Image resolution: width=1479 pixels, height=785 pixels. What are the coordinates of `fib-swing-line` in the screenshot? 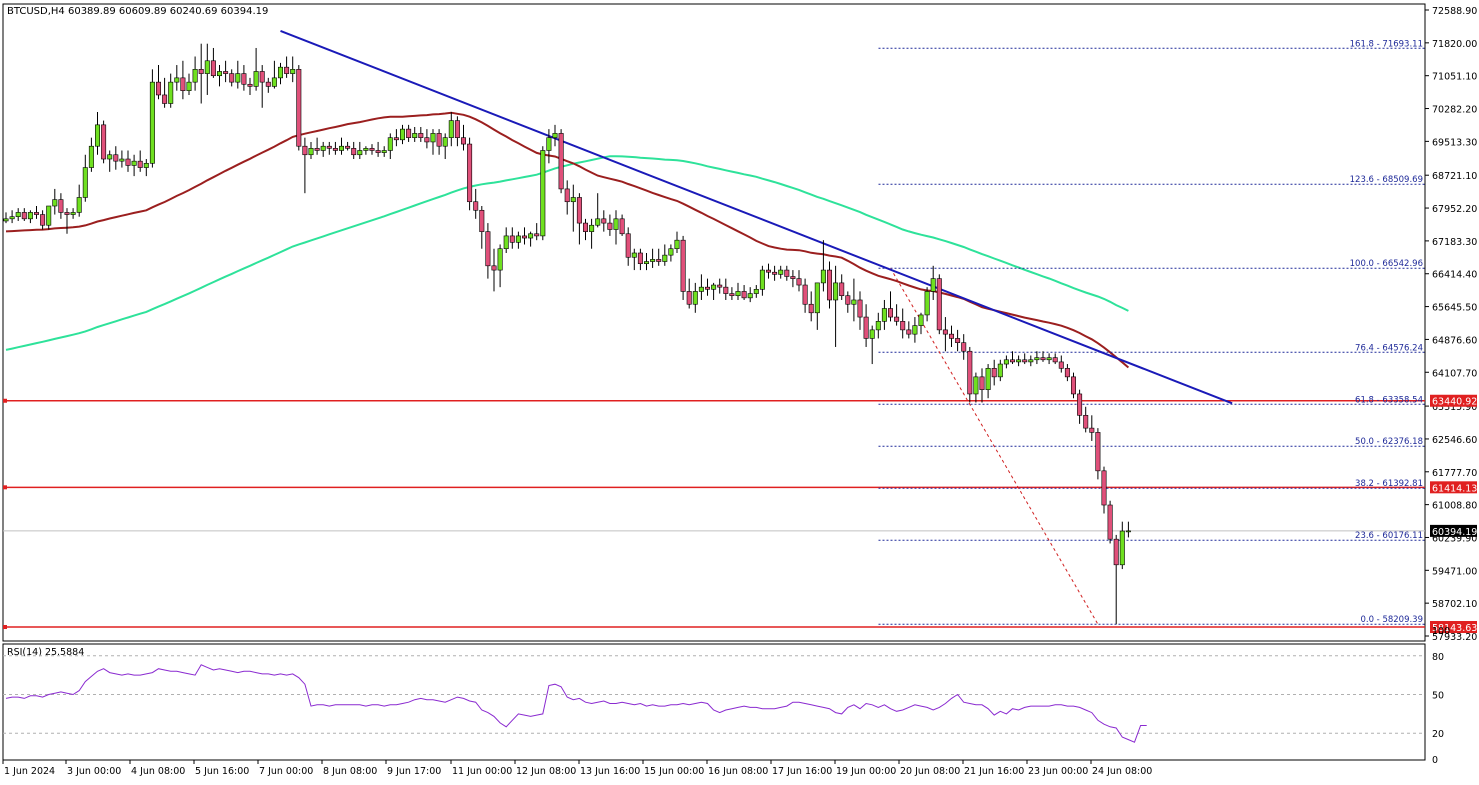 It's located at (994, 446).